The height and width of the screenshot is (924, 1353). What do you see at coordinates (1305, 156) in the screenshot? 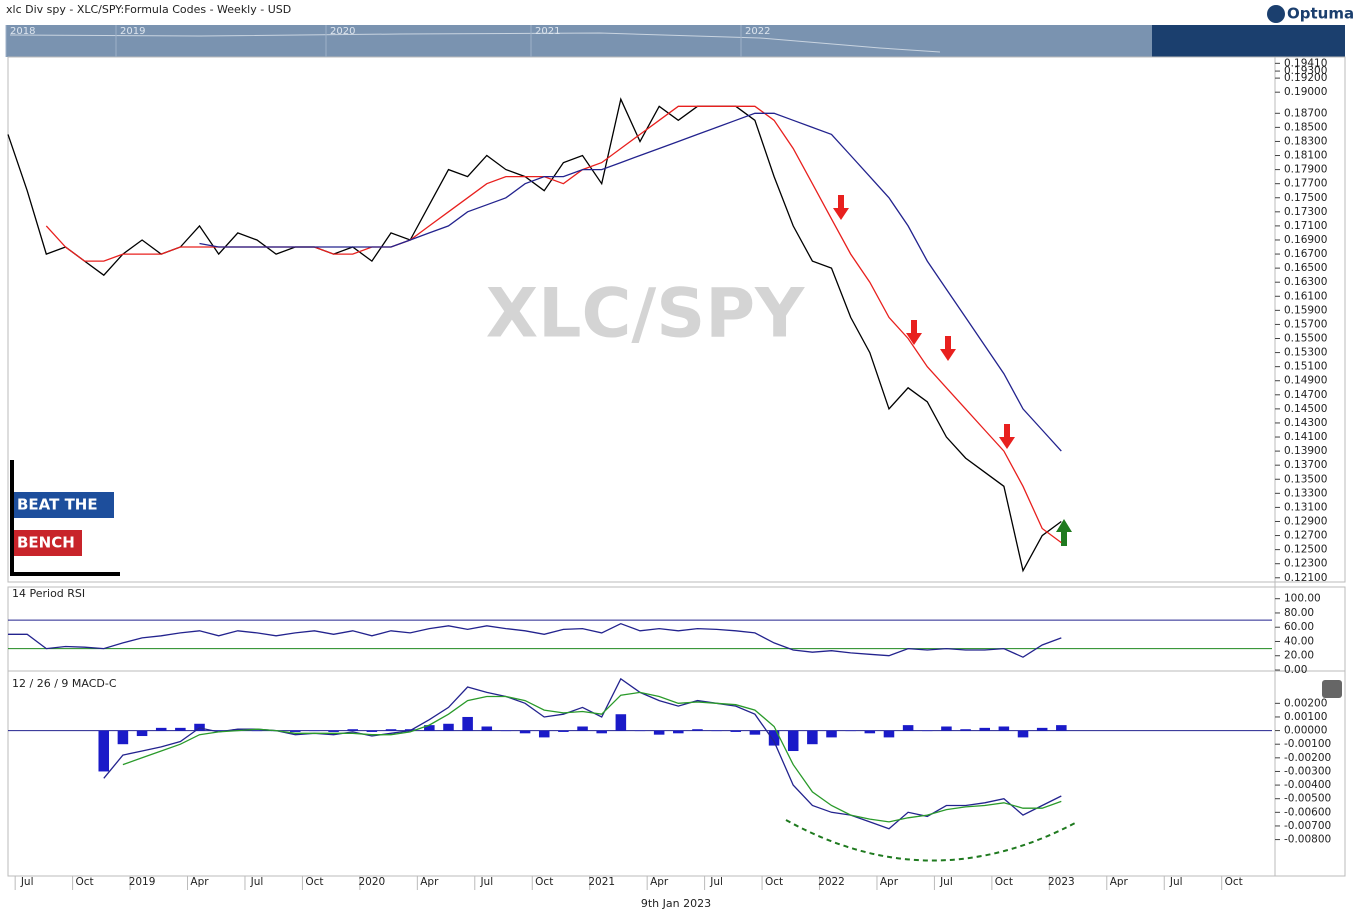
I see `y-tick-label: 0.18100` at bounding box center [1305, 156].